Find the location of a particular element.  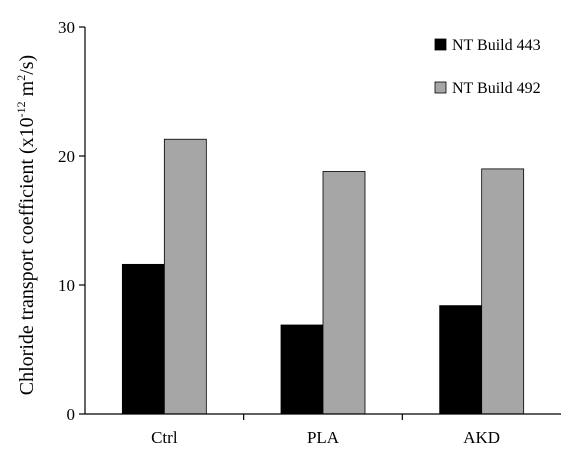

legend-label-nt-build-443: NT Build 443 is located at coordinates (496, 45).